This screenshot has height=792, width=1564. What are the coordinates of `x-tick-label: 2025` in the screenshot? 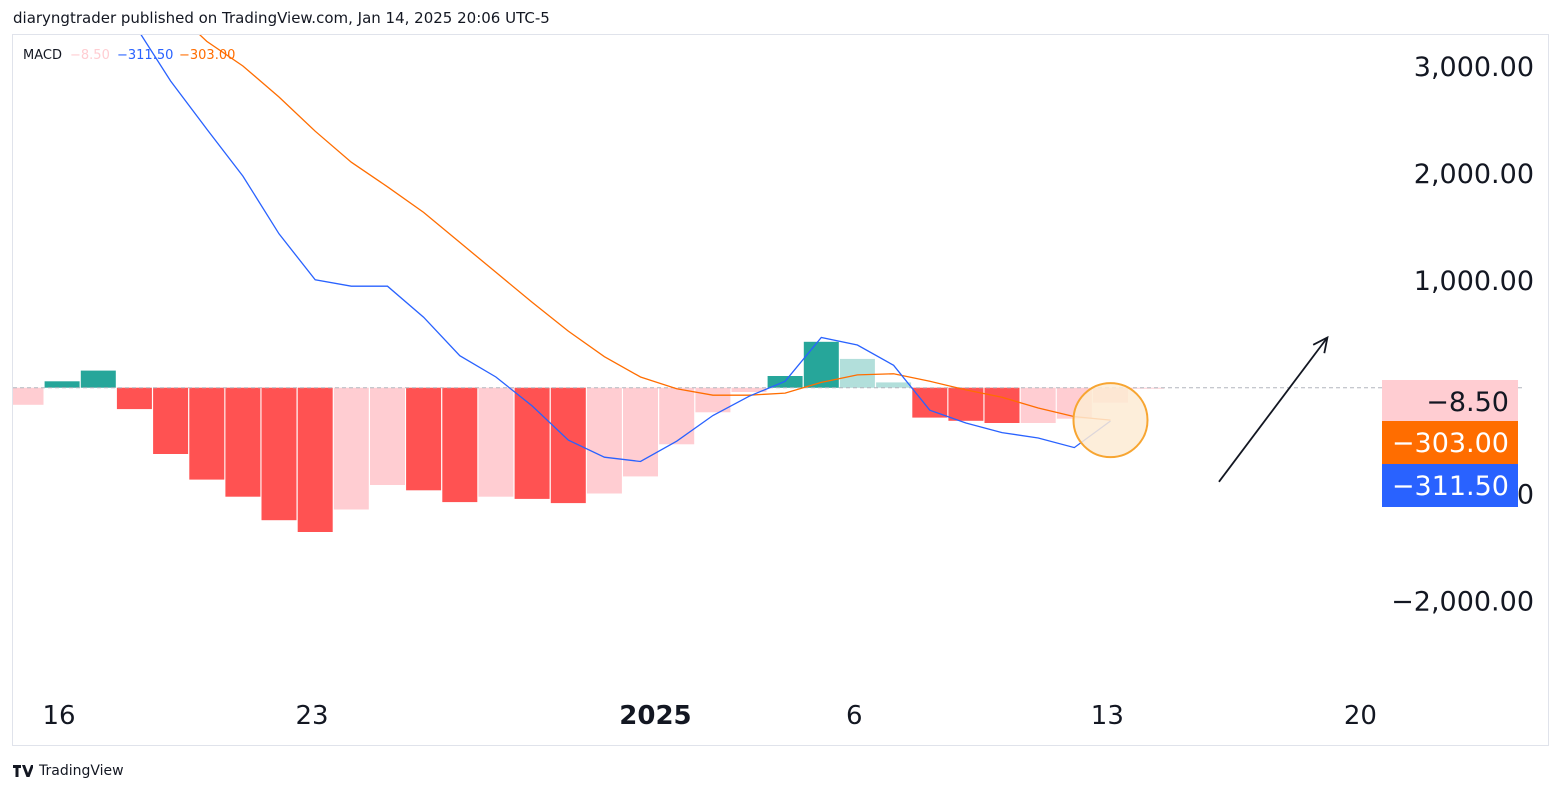 It's located at (655, 716).